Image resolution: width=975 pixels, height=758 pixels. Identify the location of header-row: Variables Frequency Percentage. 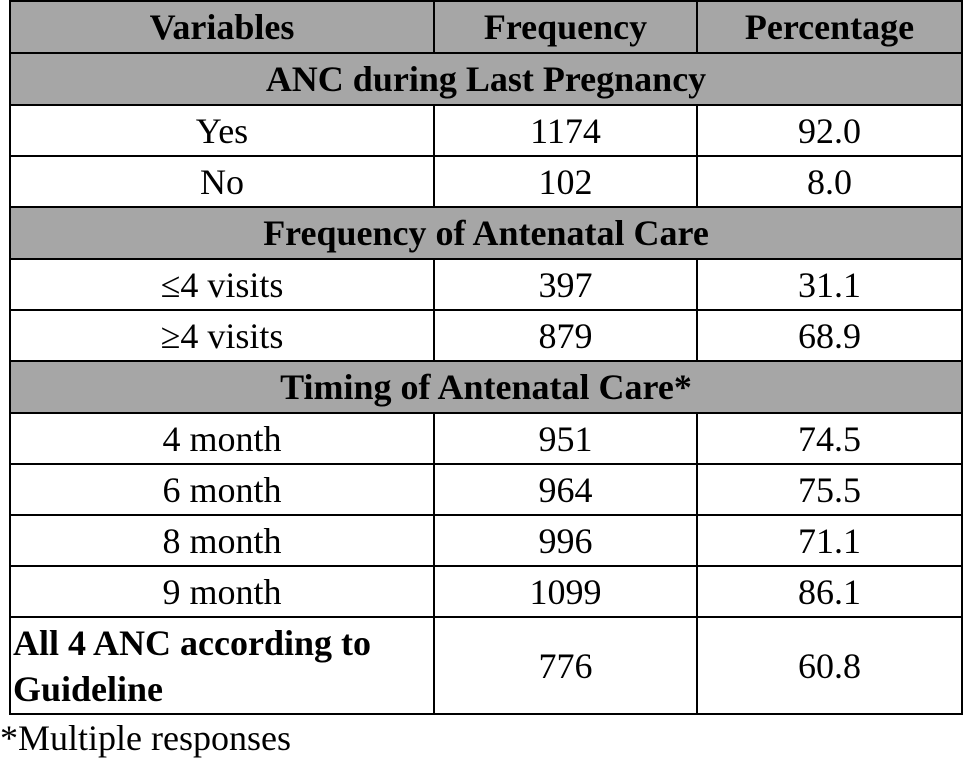
(486, 27).